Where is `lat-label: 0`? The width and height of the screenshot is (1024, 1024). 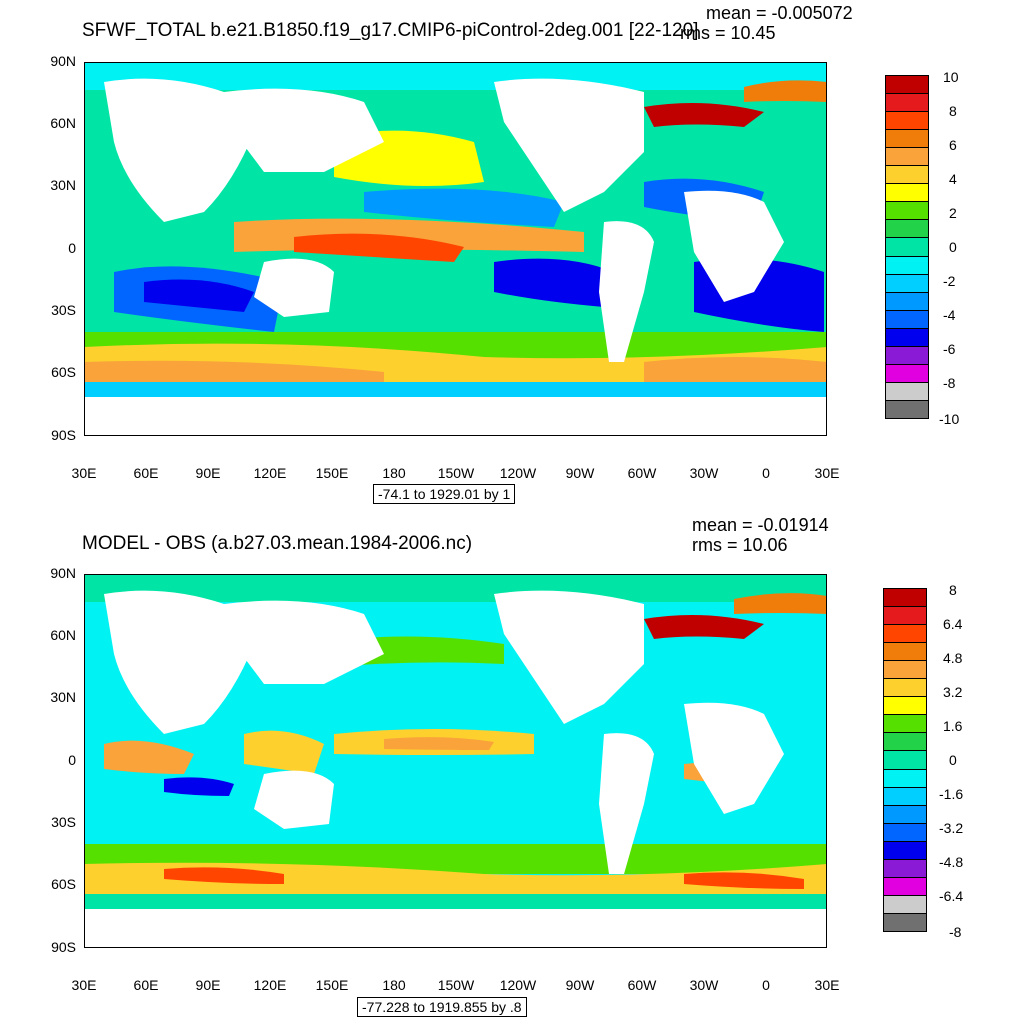
lat-label: 0 is located at coordinates (72, 248).